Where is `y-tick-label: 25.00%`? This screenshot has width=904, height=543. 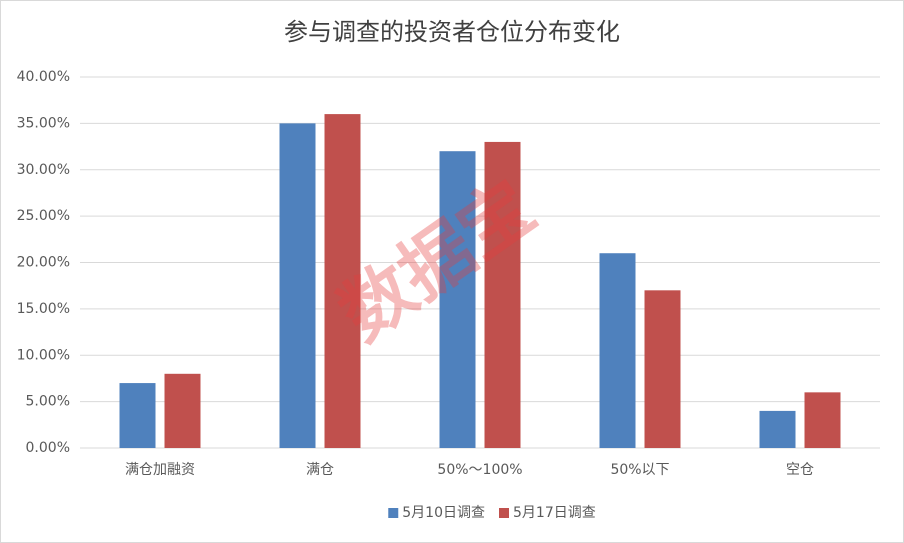 y-tick-label: 25.00% is located at coordinates (43, 216).